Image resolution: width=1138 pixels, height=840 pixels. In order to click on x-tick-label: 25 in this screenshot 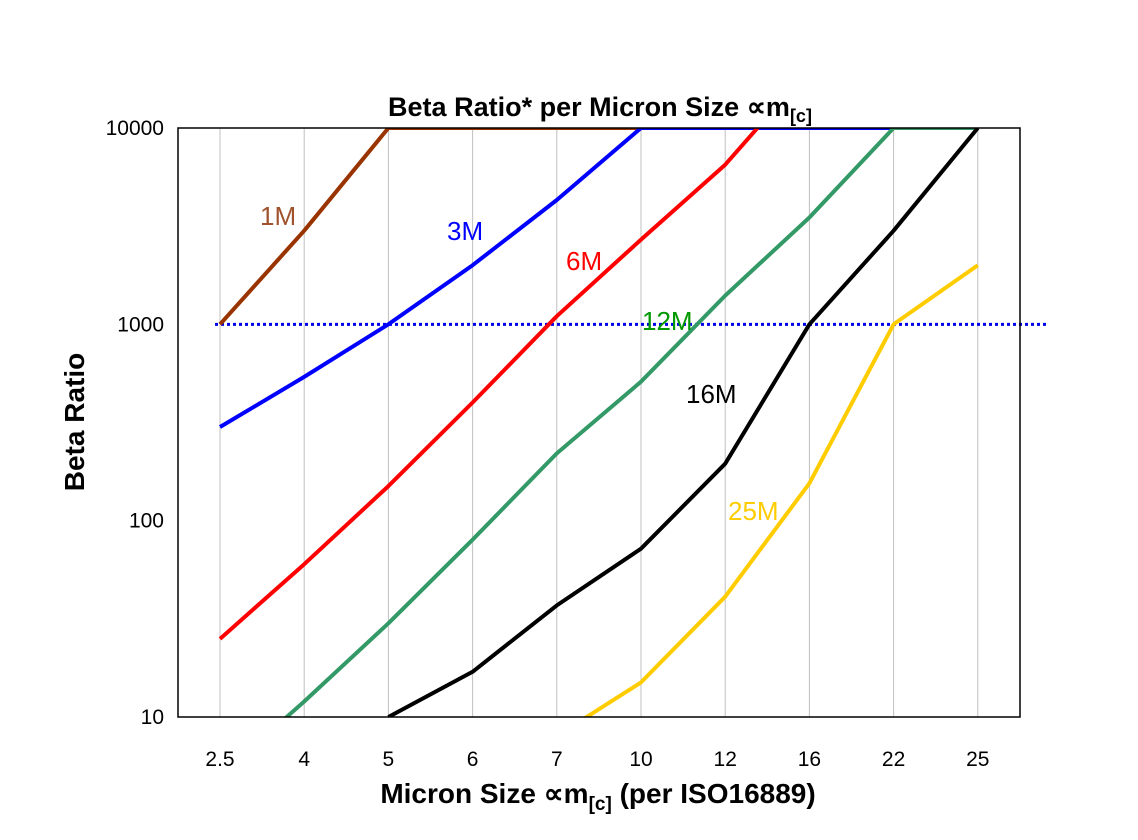, I will do `click(977, 759)`.